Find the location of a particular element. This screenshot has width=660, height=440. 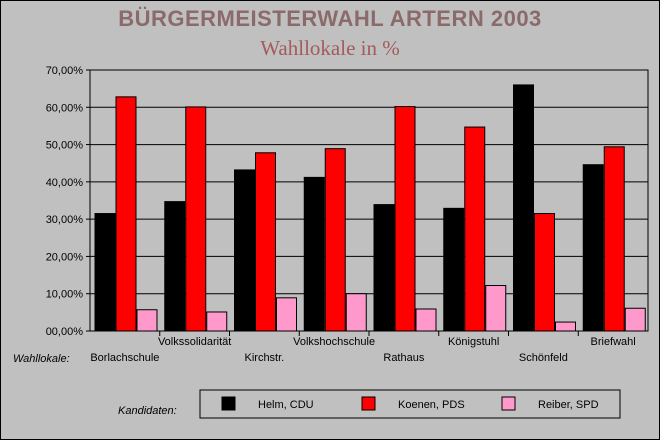

x-category-label: Briefwahl is located at coordinates (613, 342).